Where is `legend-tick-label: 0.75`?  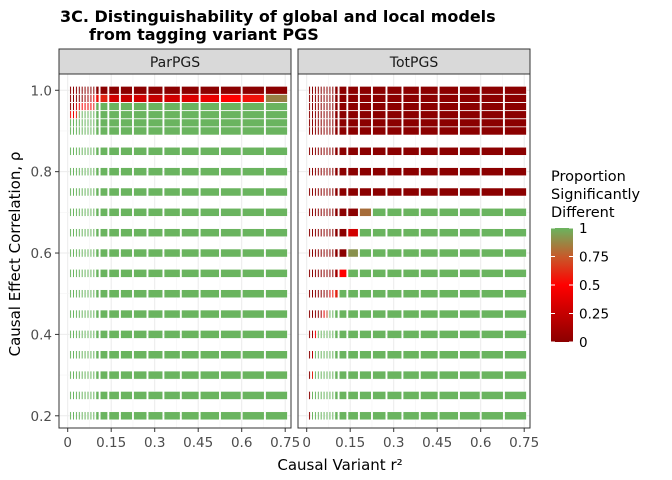 legend-tick-label: 0.75 is located at coordinates (594, 258).